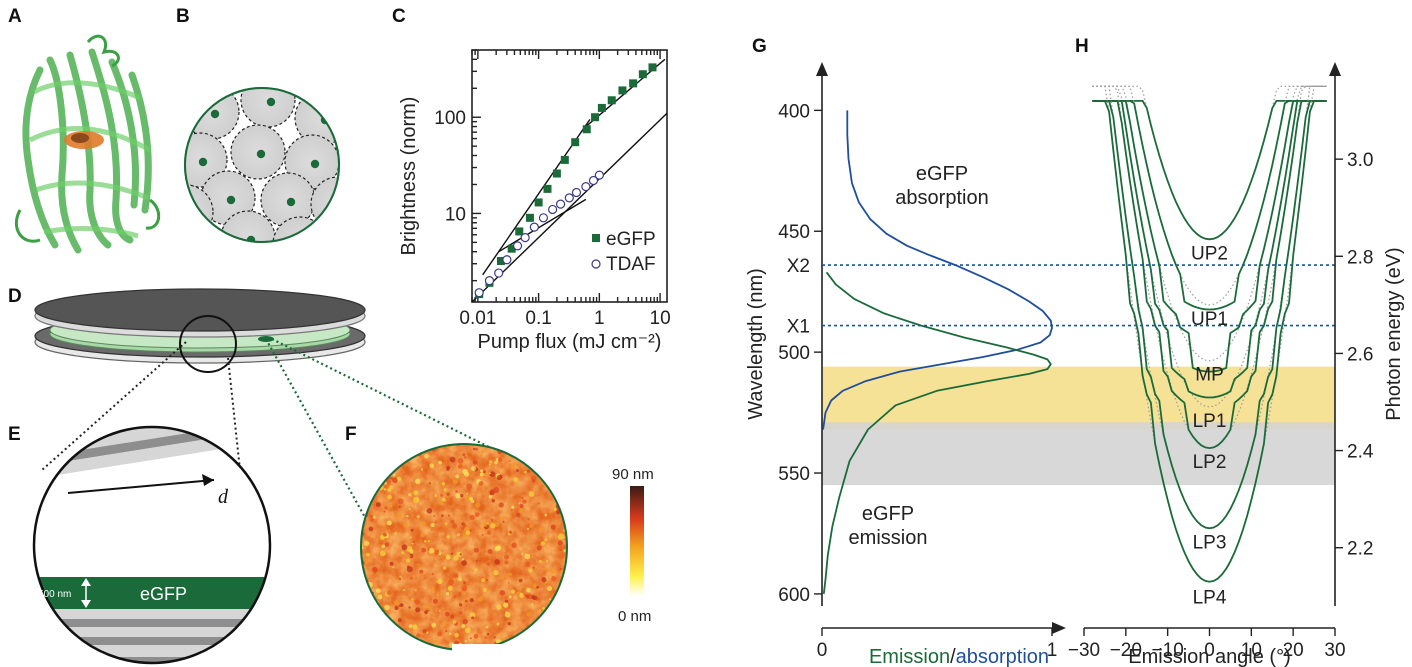 Image resolution: width=1412 pixels, height=667 pixels. Describe the element at coordinates (538, 202) in the screenshot. I see `egfp-point` at that location.